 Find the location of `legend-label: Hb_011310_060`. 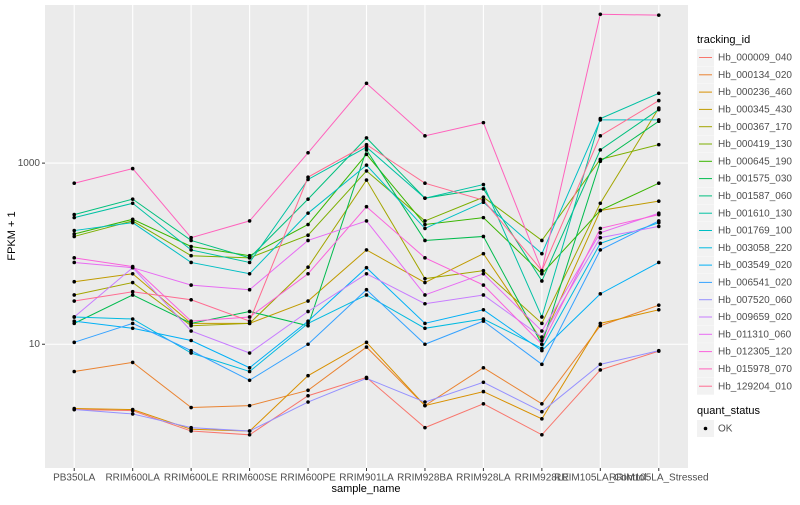

legend-label: Hb_011310_060 is located at coordinates (755, 334).